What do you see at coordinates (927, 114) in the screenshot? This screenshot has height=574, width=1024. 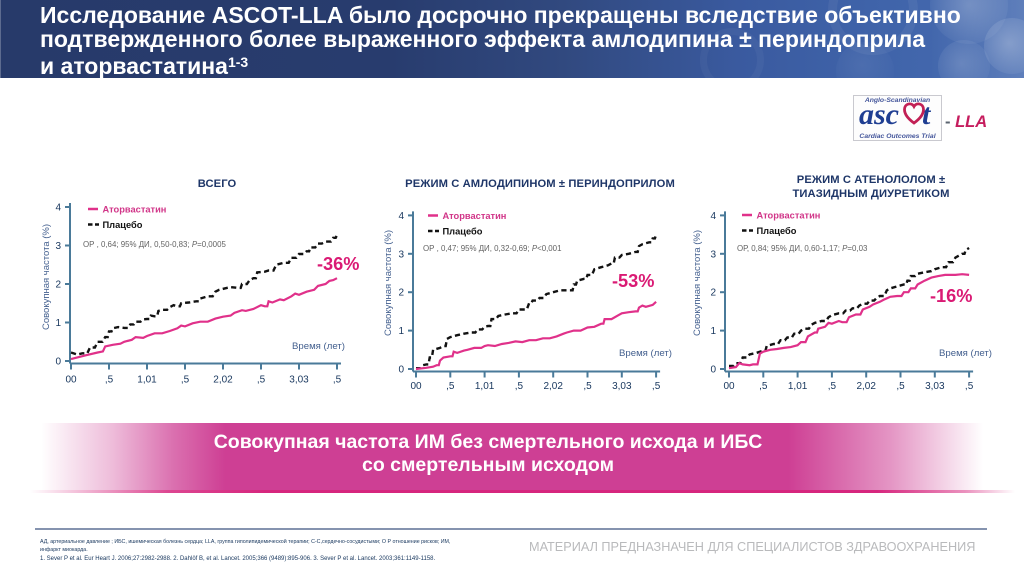 I see `svg-text: t` at bounding box center [927, 114].